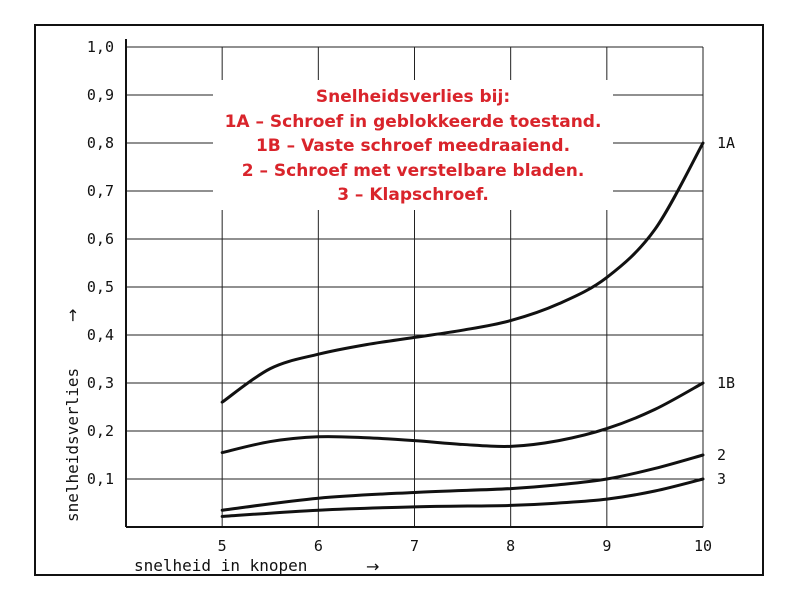 The height and width of the screenshot is (598, 800). I want to click on y-tick-label: 0,4, so click(100, 335).